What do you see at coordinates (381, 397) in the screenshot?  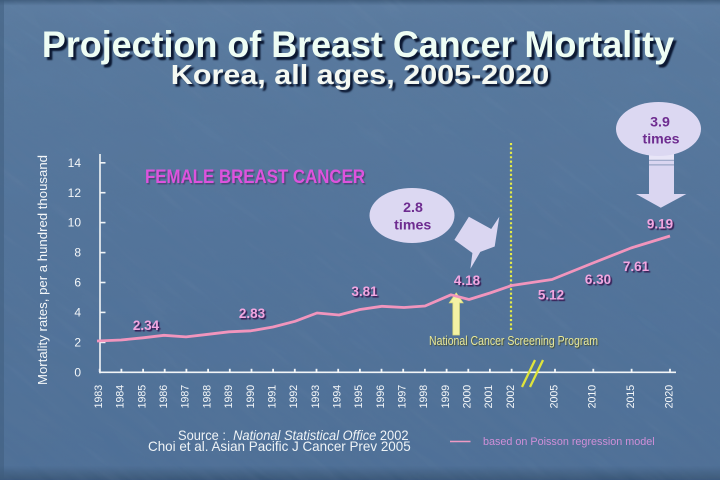 I see `svg-text: 1996` at bounding box center [381, 397].